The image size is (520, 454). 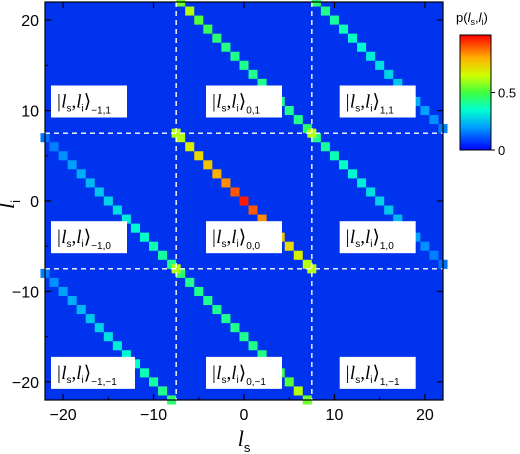 What do you see at coordinates (63, 415) in the screenshot?
I see `x-tick-label: −20` at bounding box center [63, 415].